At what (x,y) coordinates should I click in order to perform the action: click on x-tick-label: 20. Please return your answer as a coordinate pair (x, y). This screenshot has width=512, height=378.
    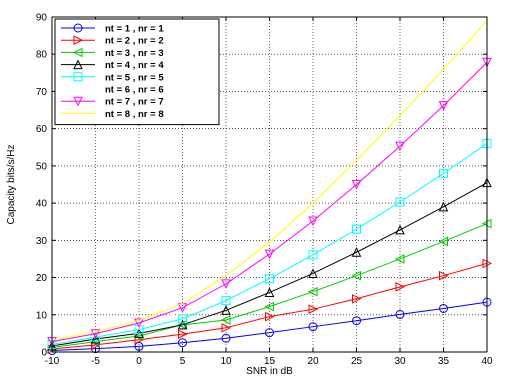
    Looking at the image, I should click on (313, 361).